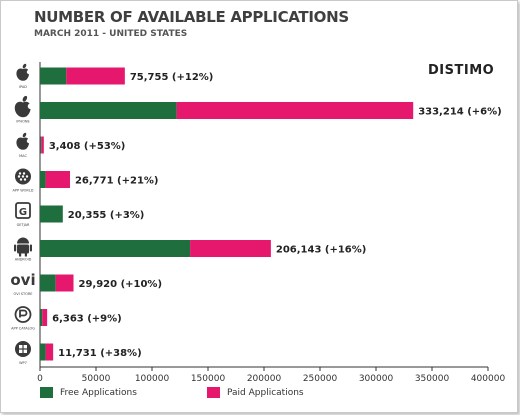 This screenshot has width=520, height=415. I want to click on bar-total-label: 333,214 (+6%), so click(460, 112).